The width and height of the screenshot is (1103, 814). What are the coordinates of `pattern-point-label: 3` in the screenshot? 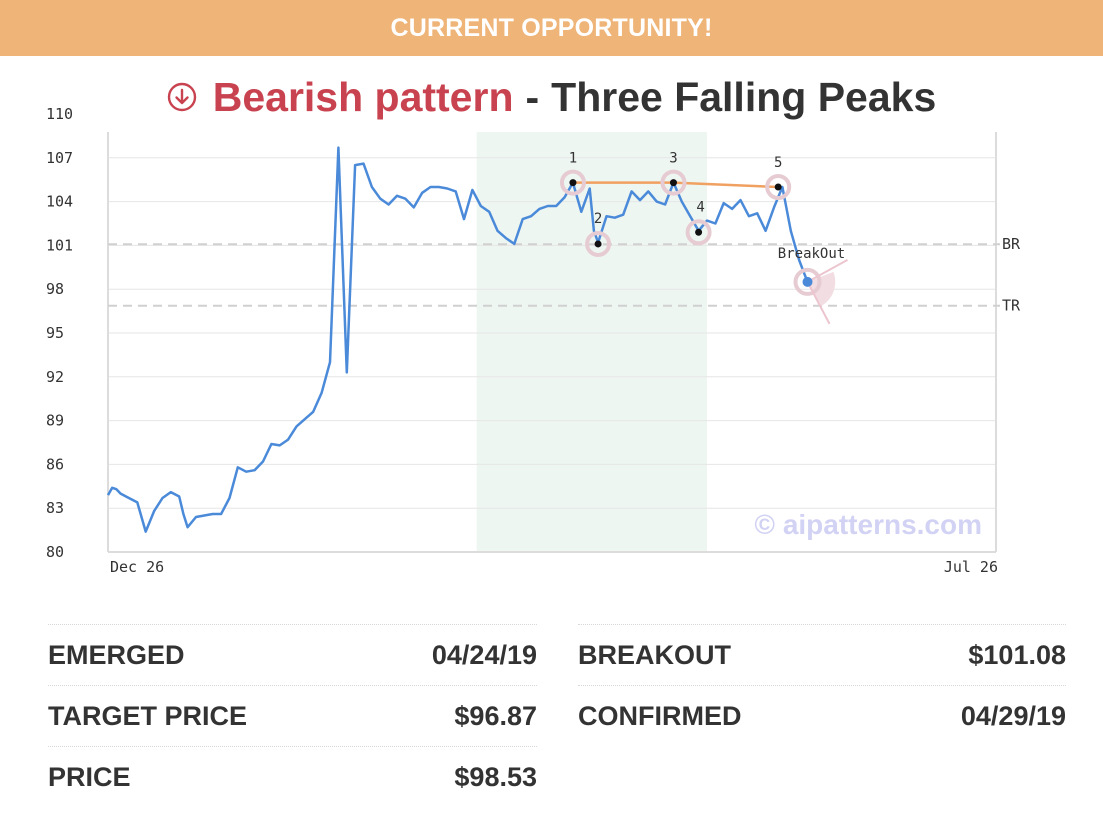 It's located at (673, 159).